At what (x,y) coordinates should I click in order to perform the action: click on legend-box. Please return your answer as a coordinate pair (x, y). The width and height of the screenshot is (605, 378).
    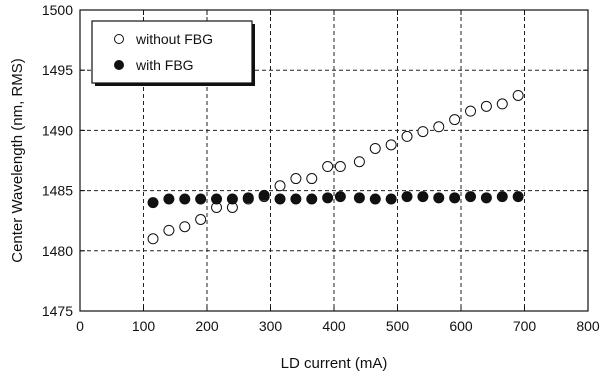
    Looking at the image, I should click on (172, 52).